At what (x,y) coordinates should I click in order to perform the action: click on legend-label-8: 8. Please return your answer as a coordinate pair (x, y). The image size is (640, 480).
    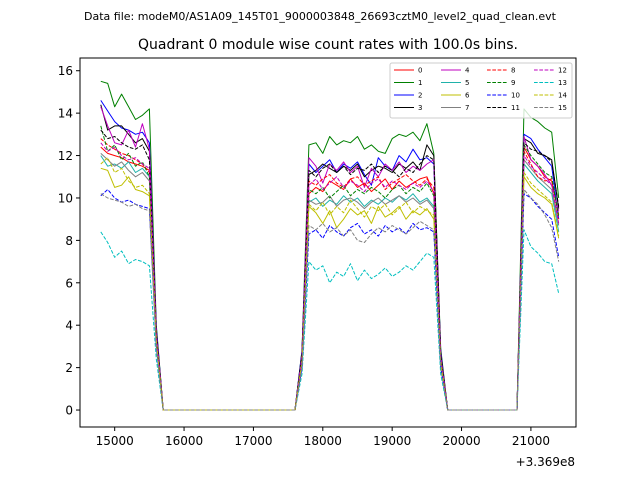
    Looking at the image, I should click on (513, 71).